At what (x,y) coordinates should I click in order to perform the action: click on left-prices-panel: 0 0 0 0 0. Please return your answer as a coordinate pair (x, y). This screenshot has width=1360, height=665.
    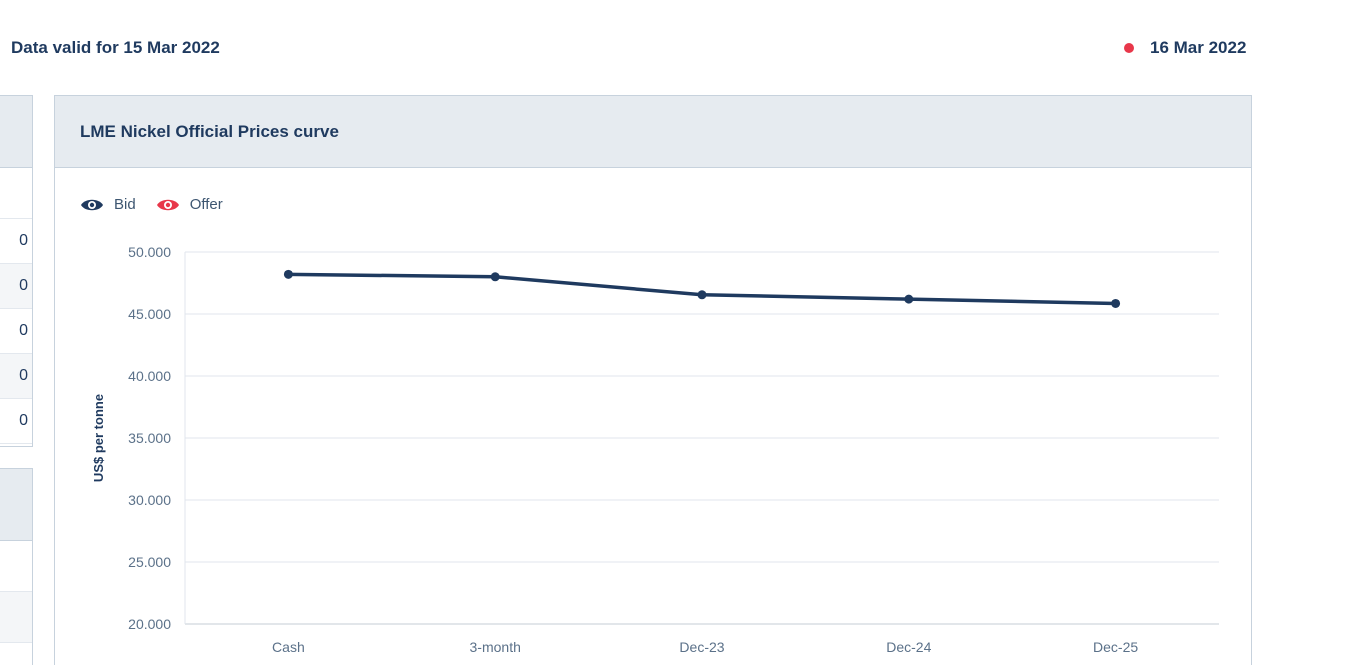
    Looking at the image, I should click on (16, 271).